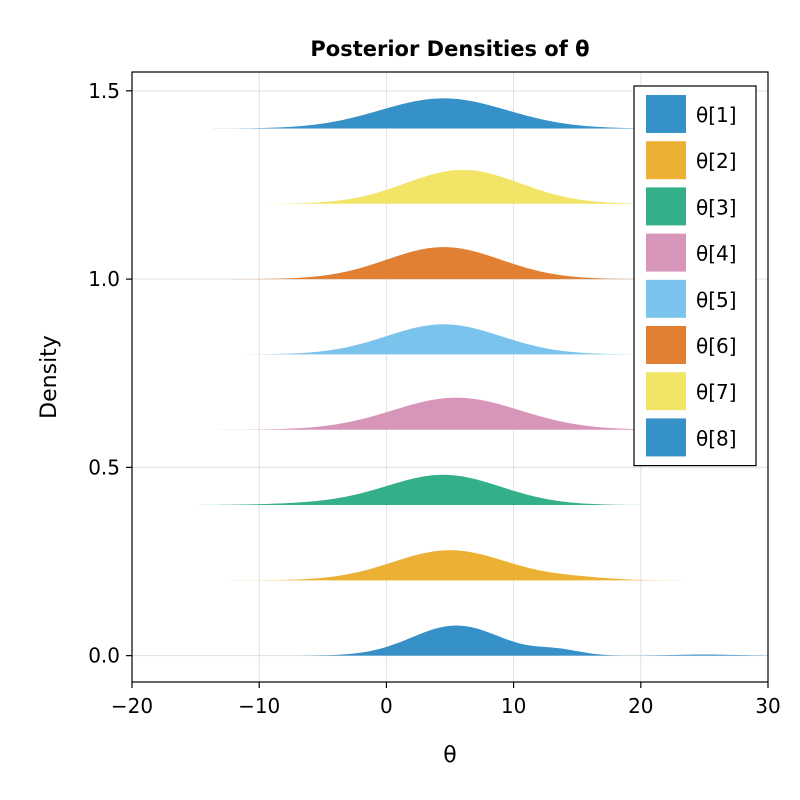 The height and width of the screenshot is (800, 800). Describe the element at coordinates (716, 207) in the screenshot. I see `legend-label: θ[3]` at that location.